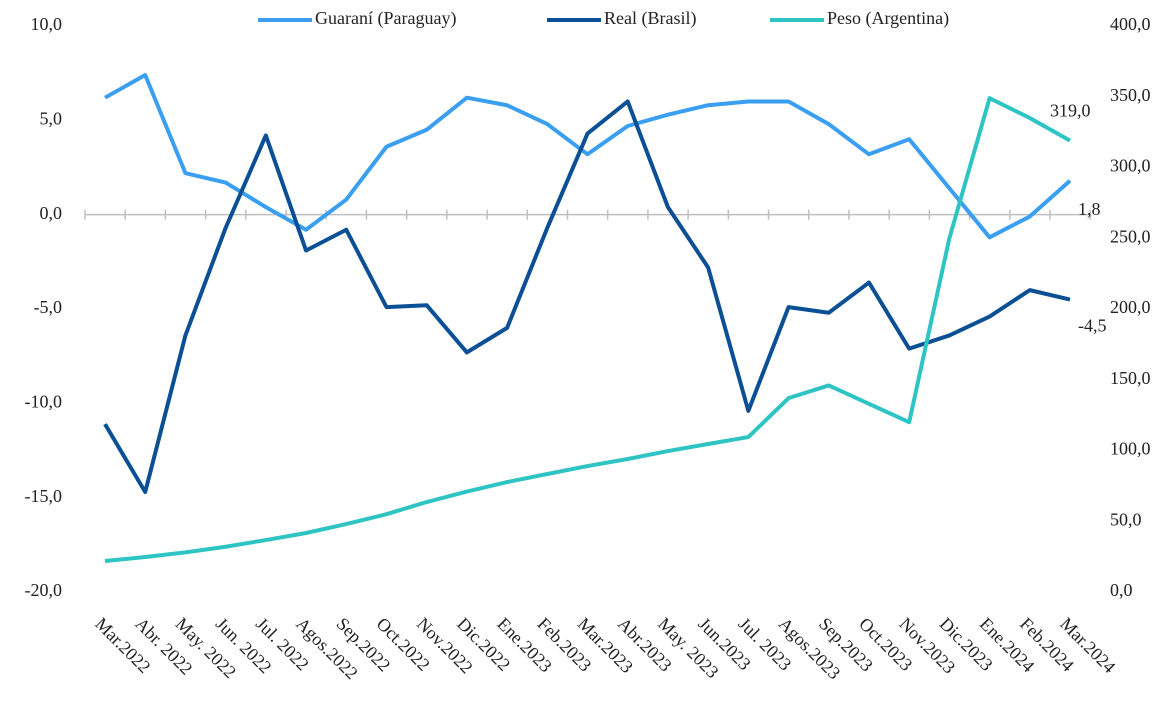 Image resolution: width=1171 pixels, height=714 pixels. Describe the element at coordinates (48, 307) in the screenshot. I see `y-tick-label: -5,0` at that location.